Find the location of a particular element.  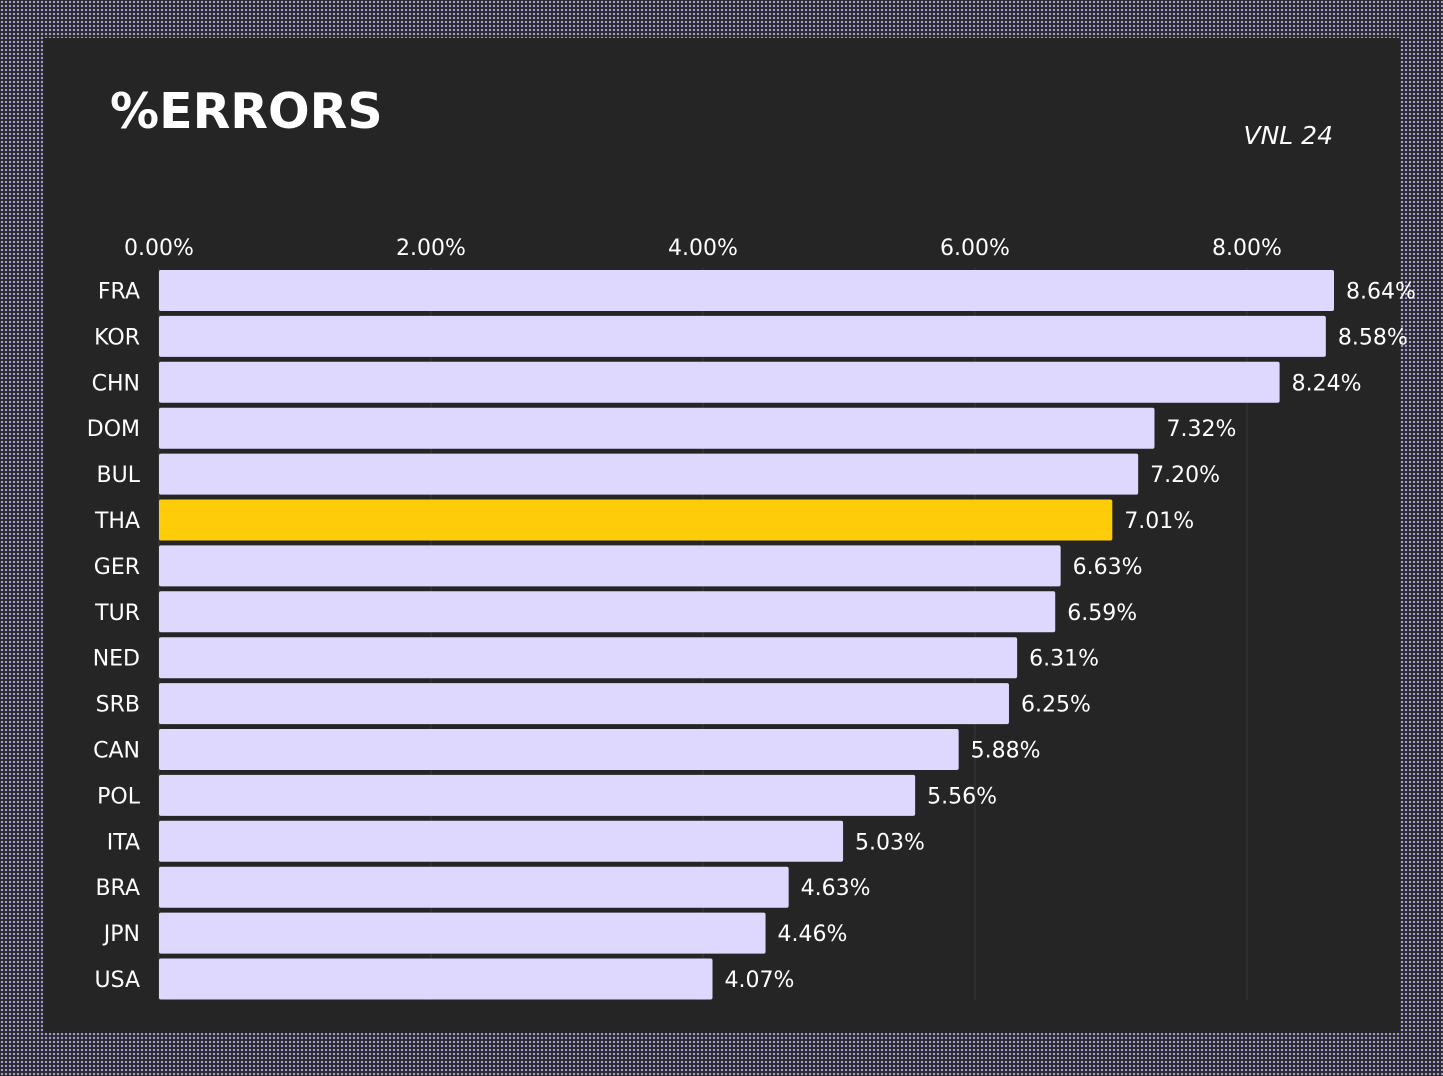

category-label: THA is located at coordinates (117, 521).